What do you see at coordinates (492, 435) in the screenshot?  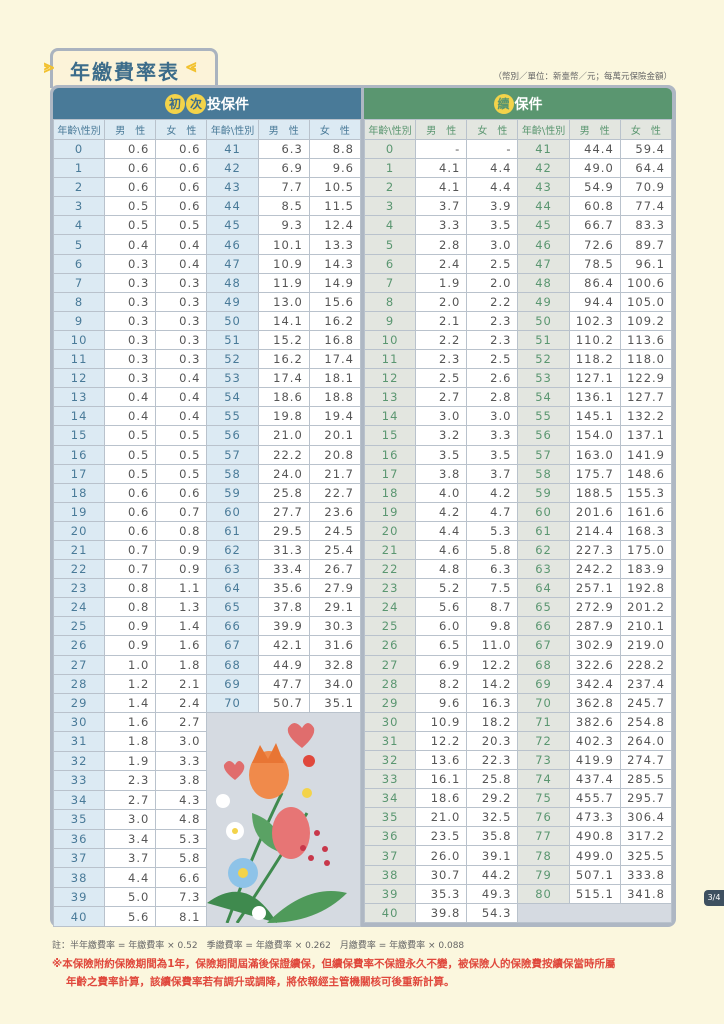 I see `female-rate-cell: 3.3` at bounding box center [492, 435].